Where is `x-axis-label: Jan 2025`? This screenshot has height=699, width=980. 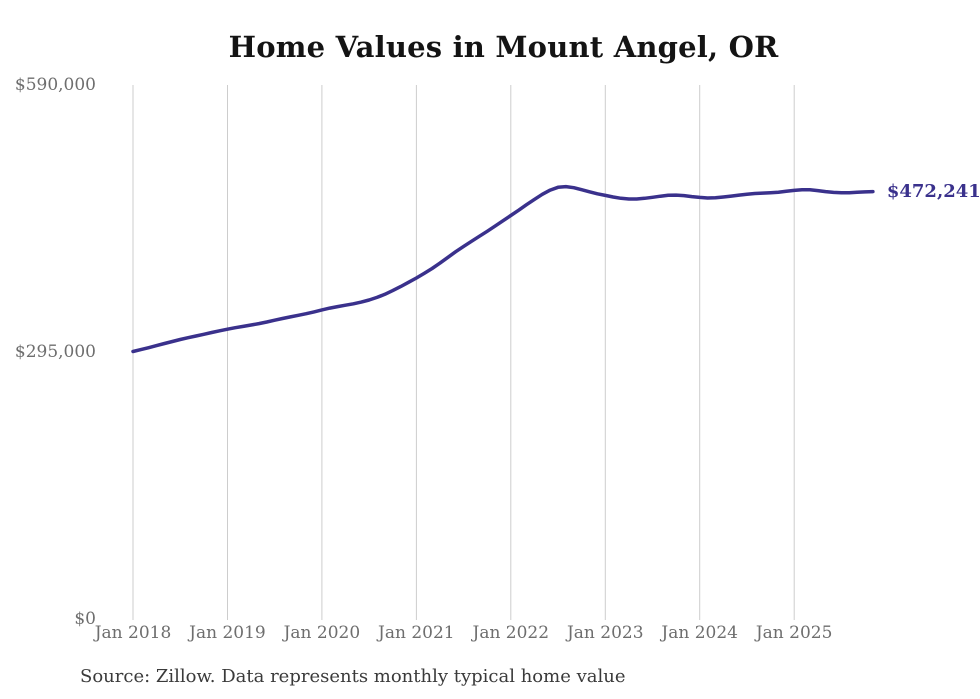
x-axis-label: Jan 2025 is located at coordinates (794, 633).